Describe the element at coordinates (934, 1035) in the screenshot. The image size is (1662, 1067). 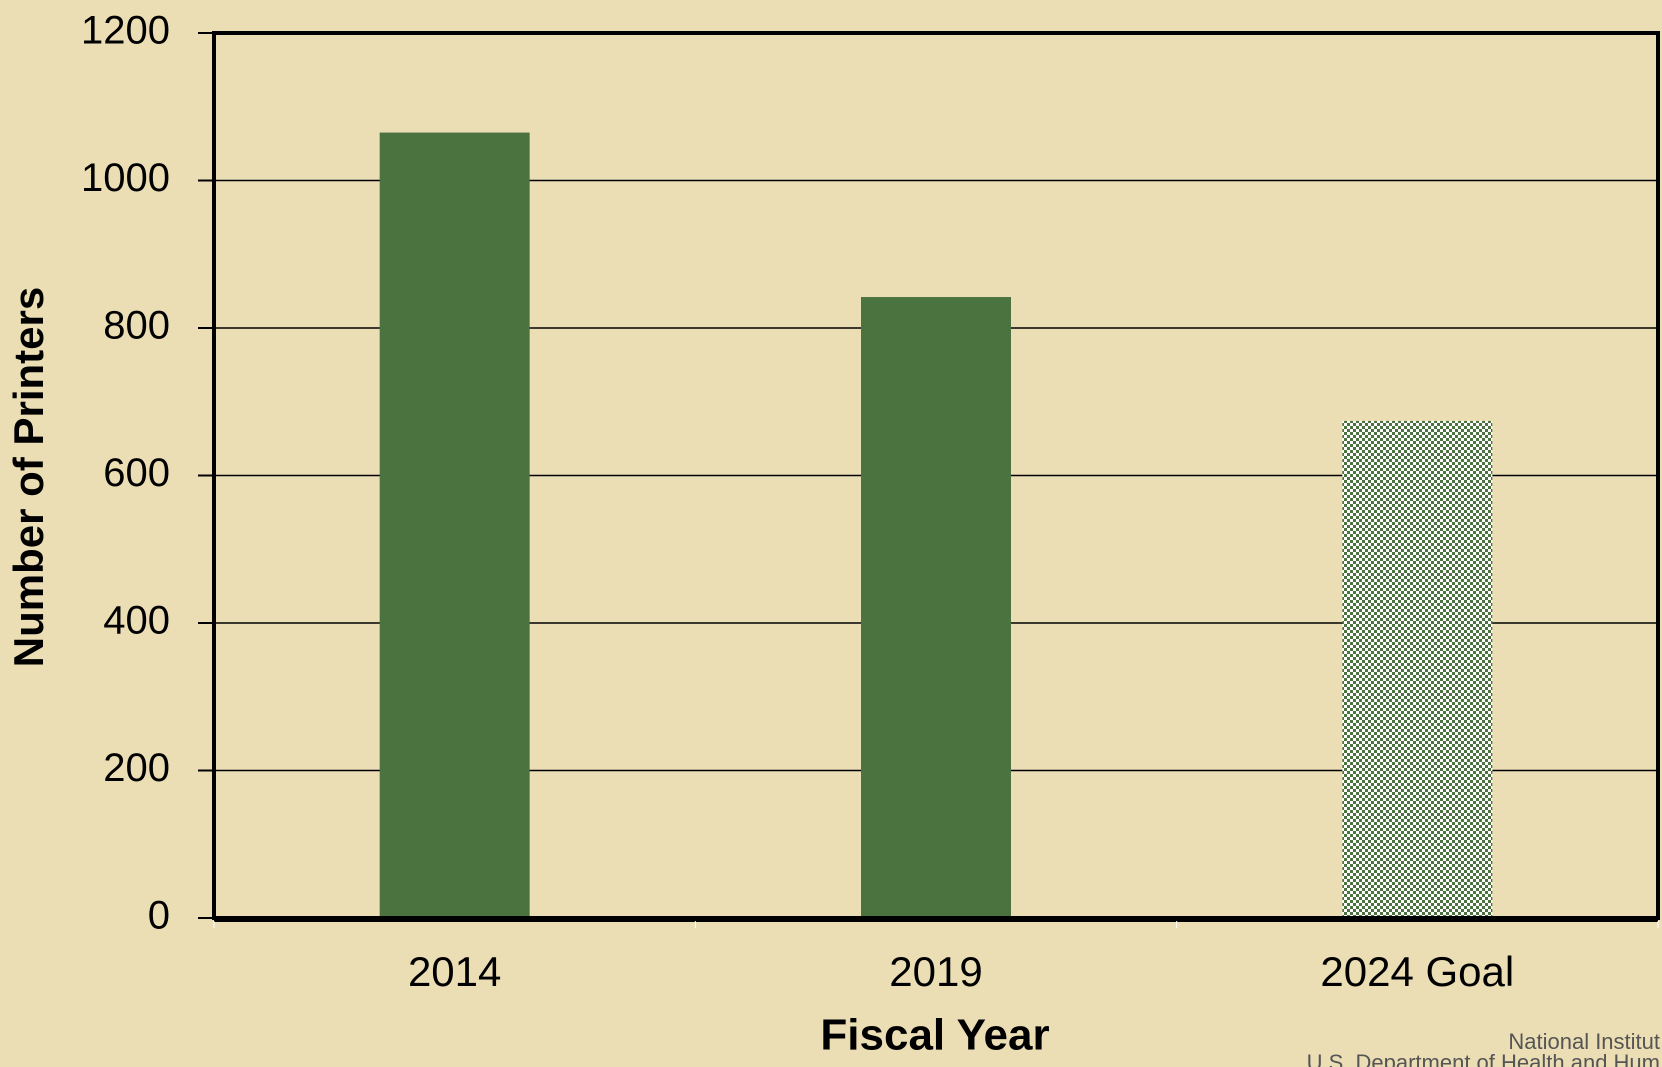
I see `x-axis-title: Fiscal Year` at that location.